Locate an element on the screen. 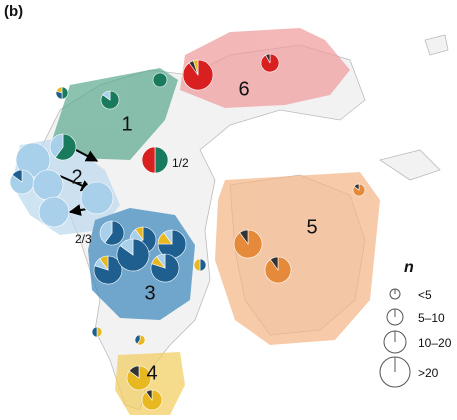 Image resolution: width=457 pixels, height=420 pixels. legend-title: n is located at coordinates (409, 267).